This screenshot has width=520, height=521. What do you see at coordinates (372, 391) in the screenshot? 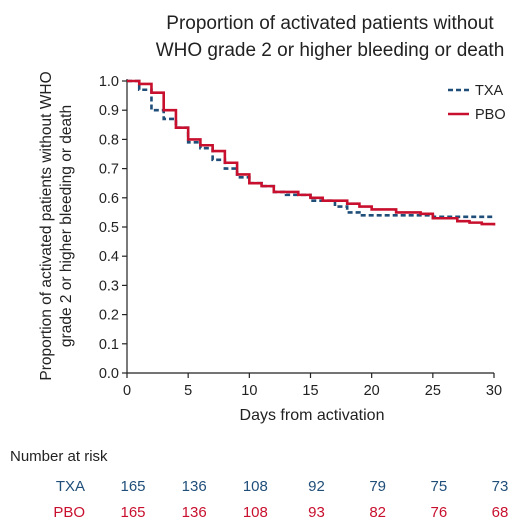
I see `x-tick-label: 20` at bounding box center [372, 391].